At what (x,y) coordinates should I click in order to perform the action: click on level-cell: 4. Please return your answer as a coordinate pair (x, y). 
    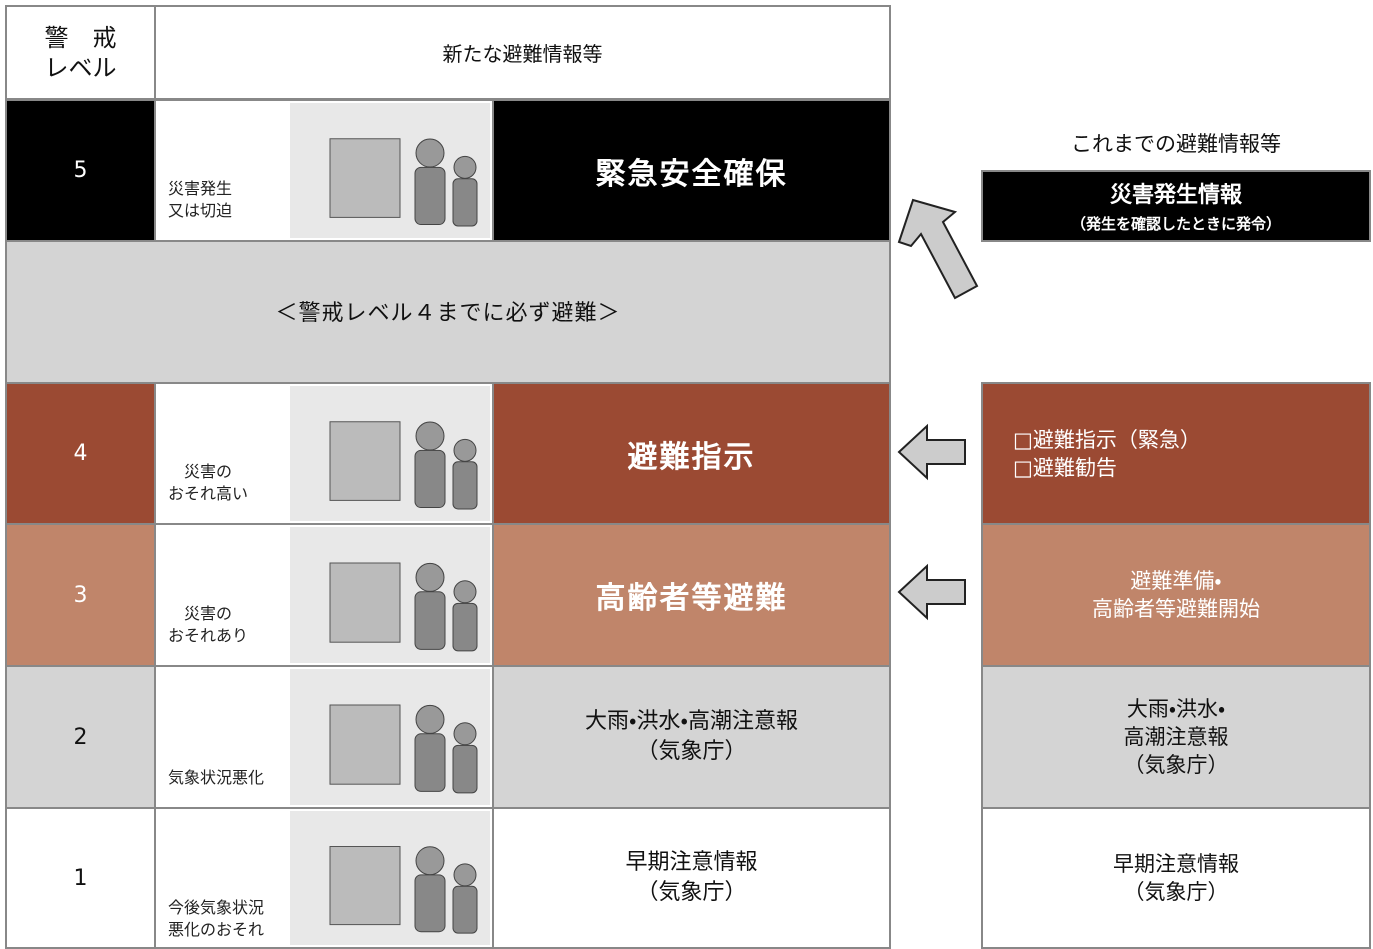
    Looking at the image, I should click on (80, 453).